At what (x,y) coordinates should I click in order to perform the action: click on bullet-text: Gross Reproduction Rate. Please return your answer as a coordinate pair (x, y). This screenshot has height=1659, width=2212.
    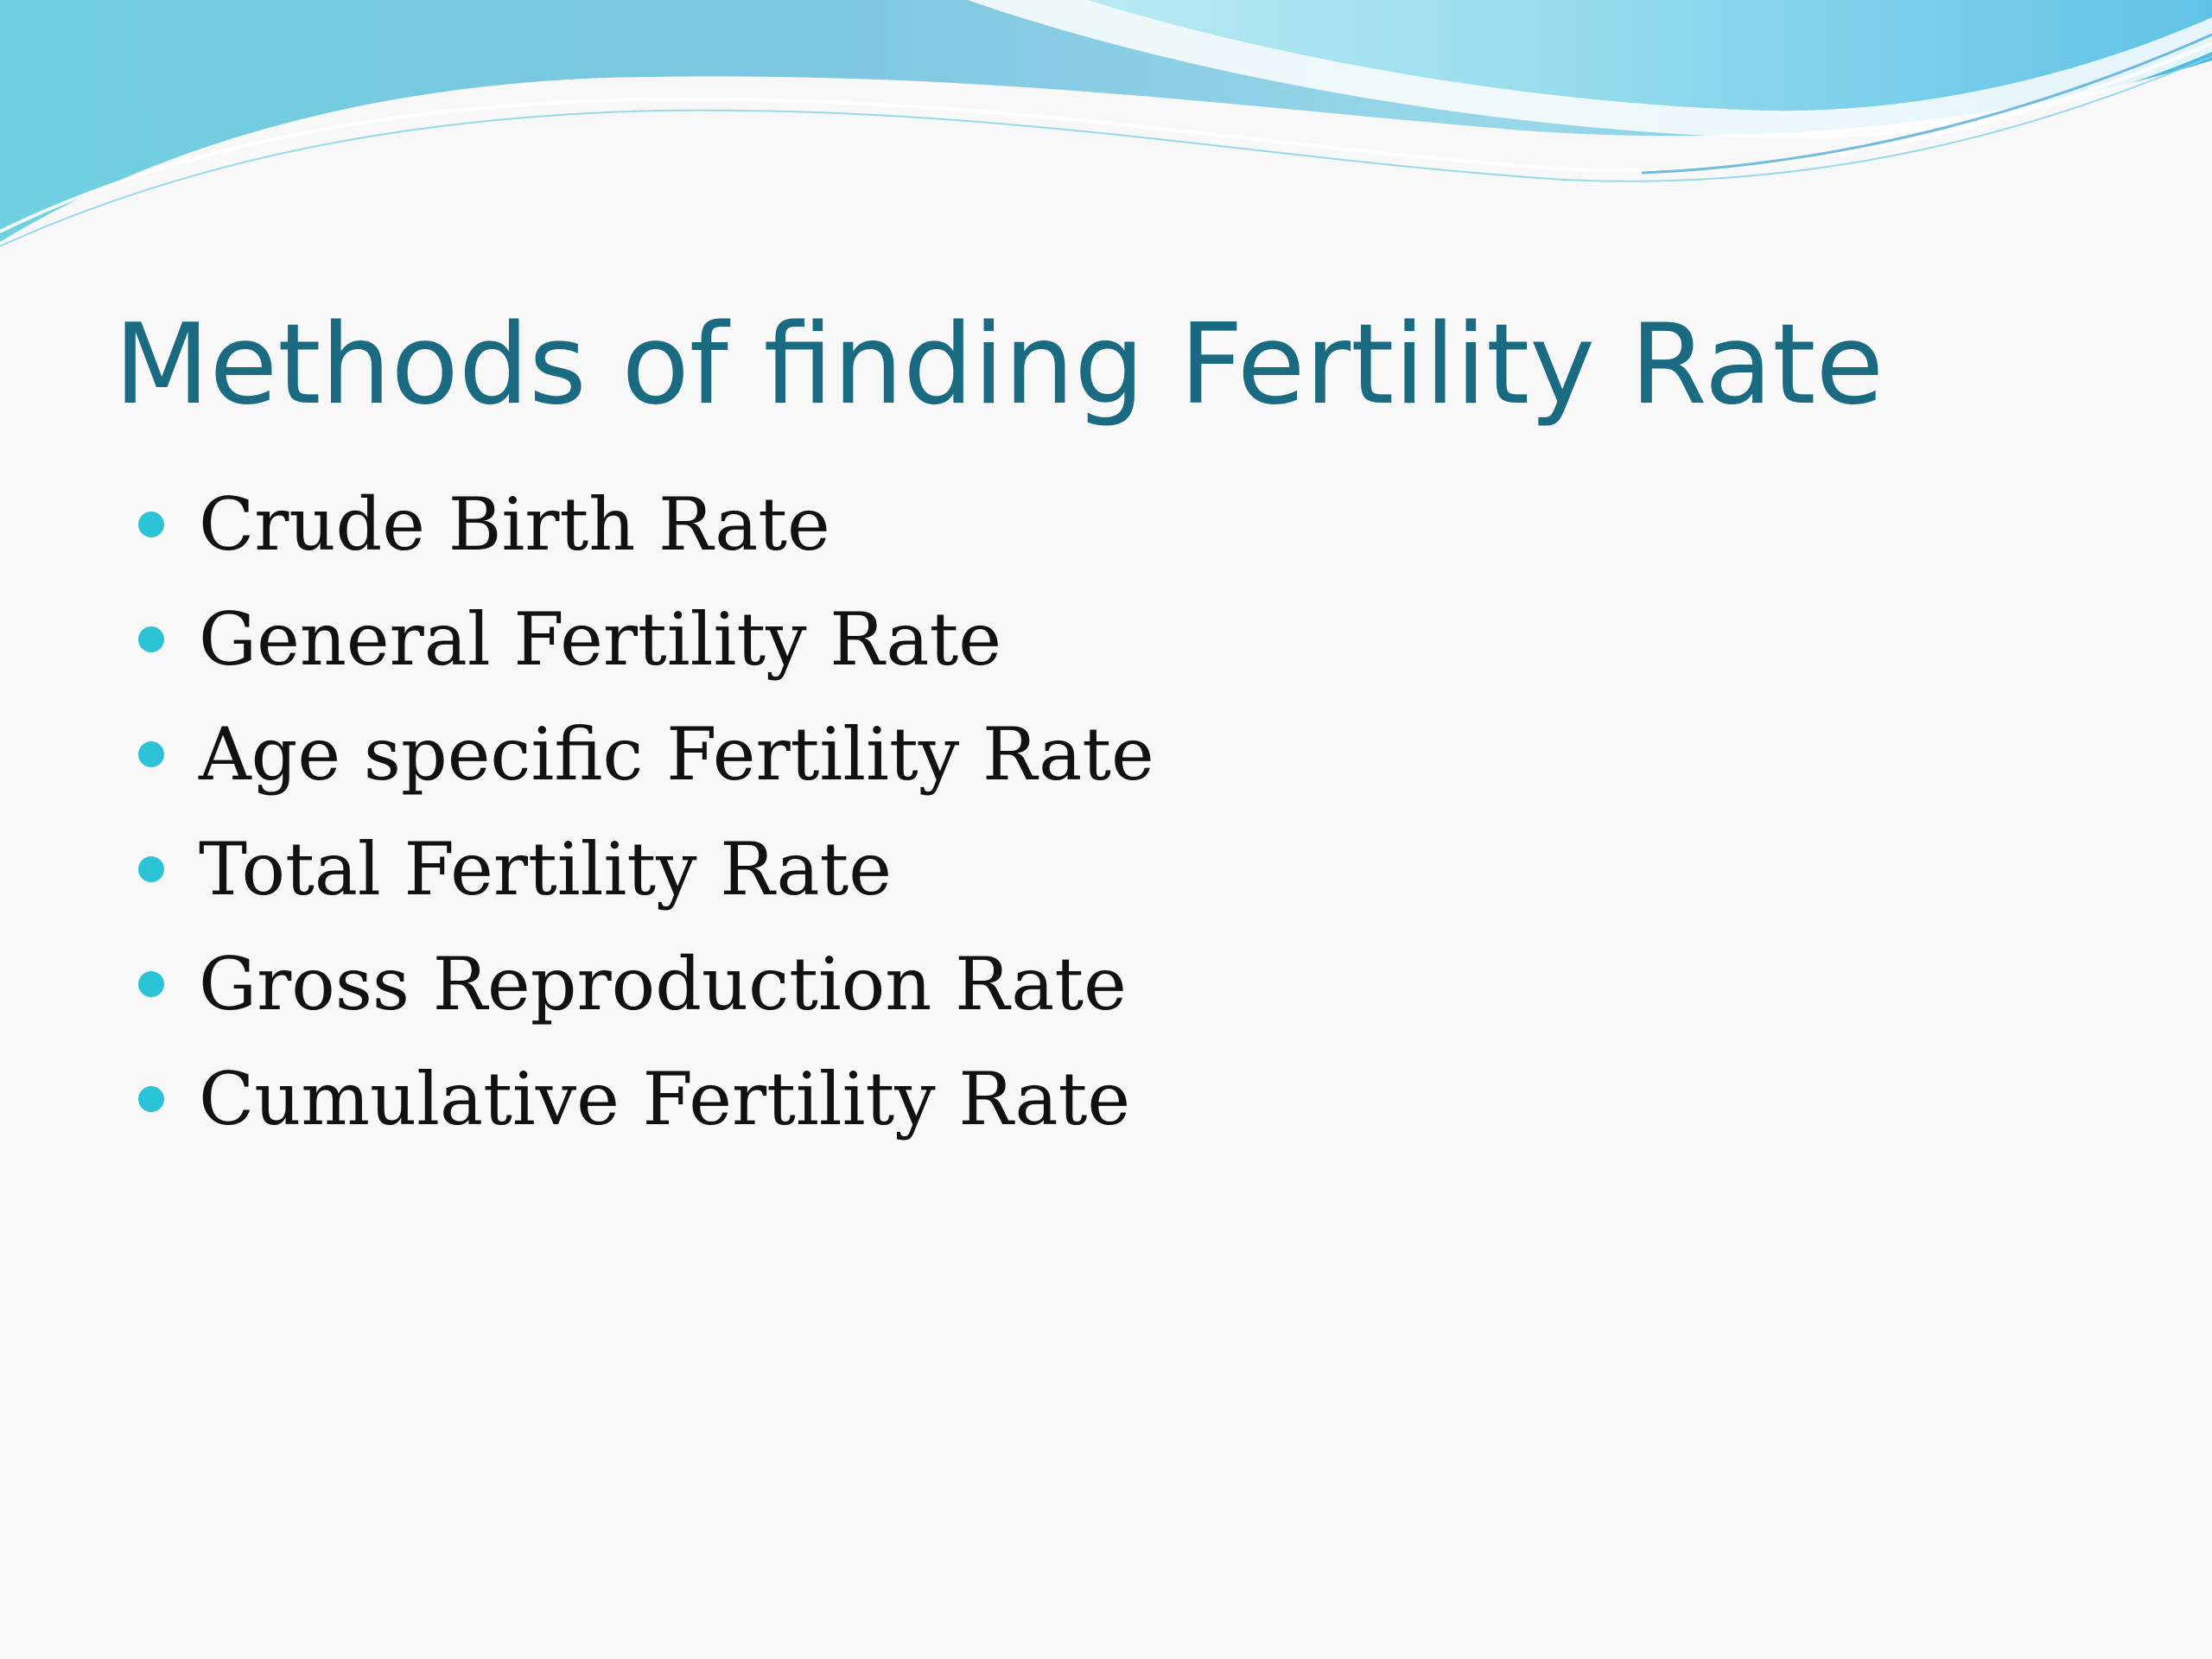
    Looking at the image, I should click on (663, 984).